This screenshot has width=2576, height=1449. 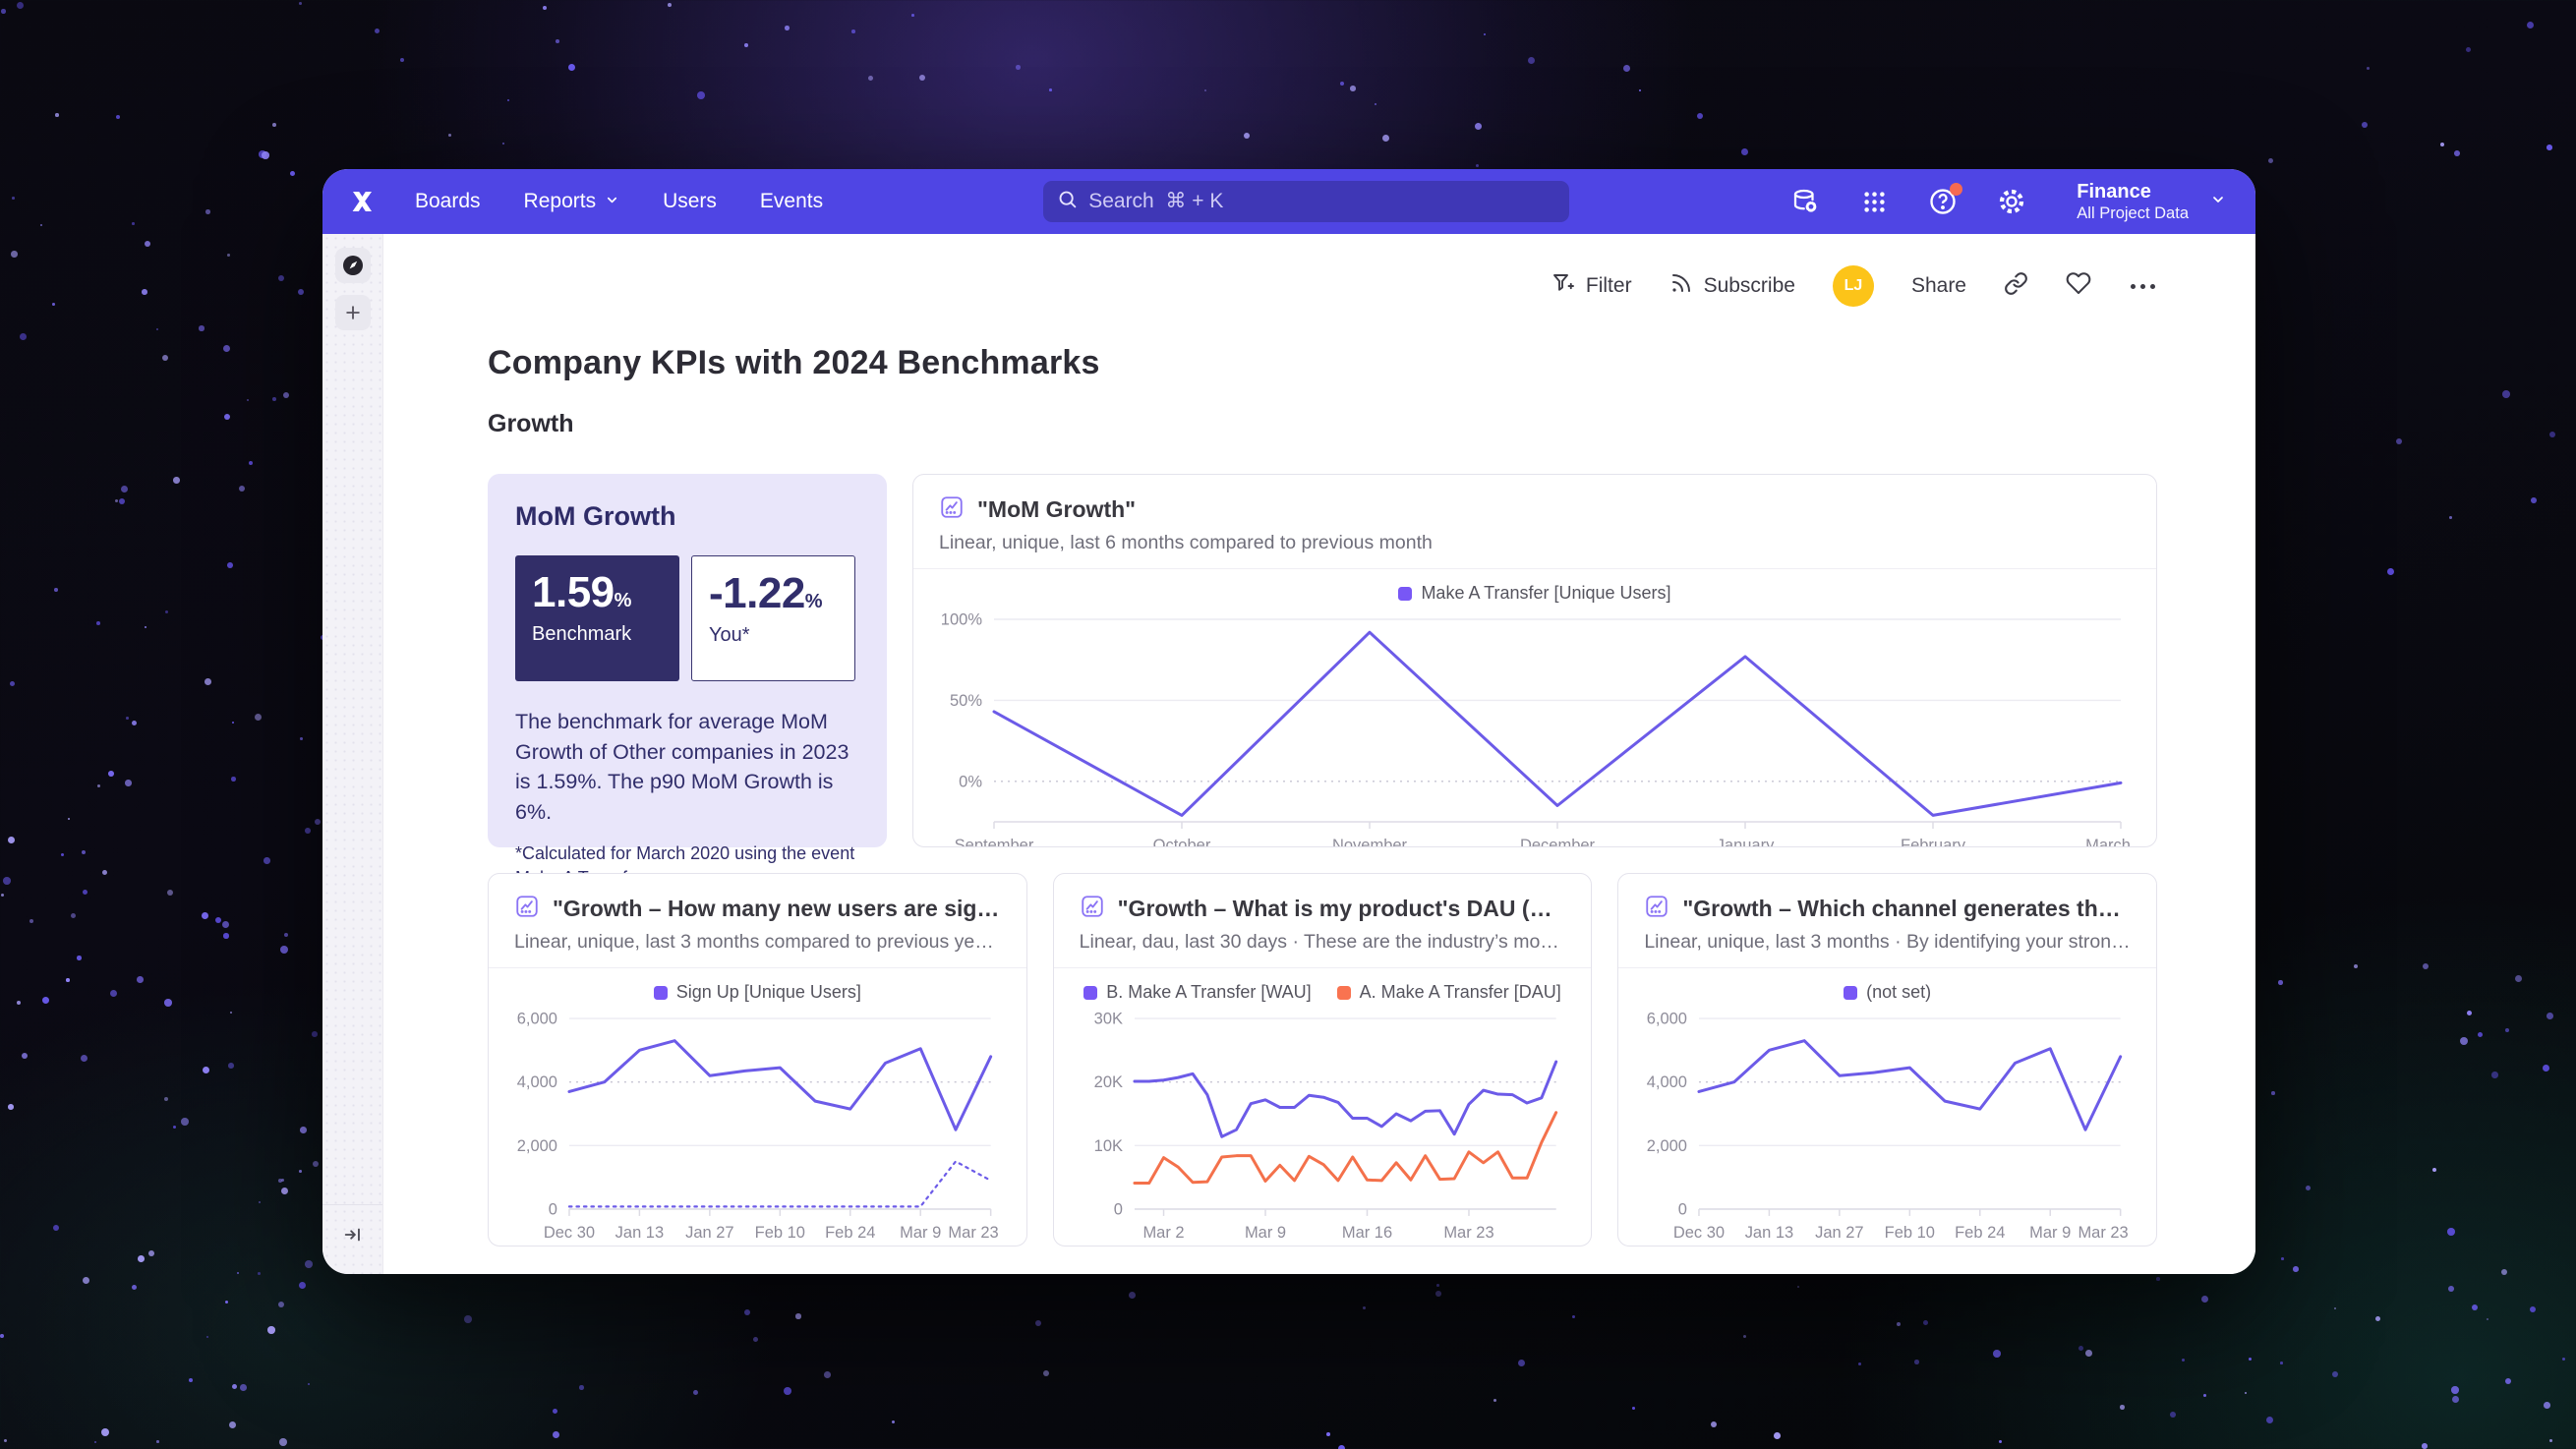 What do you see at coordinates (690, 201) in the screenshot?
I see `nav-item-users: Users` at bounding box center [690, 201].